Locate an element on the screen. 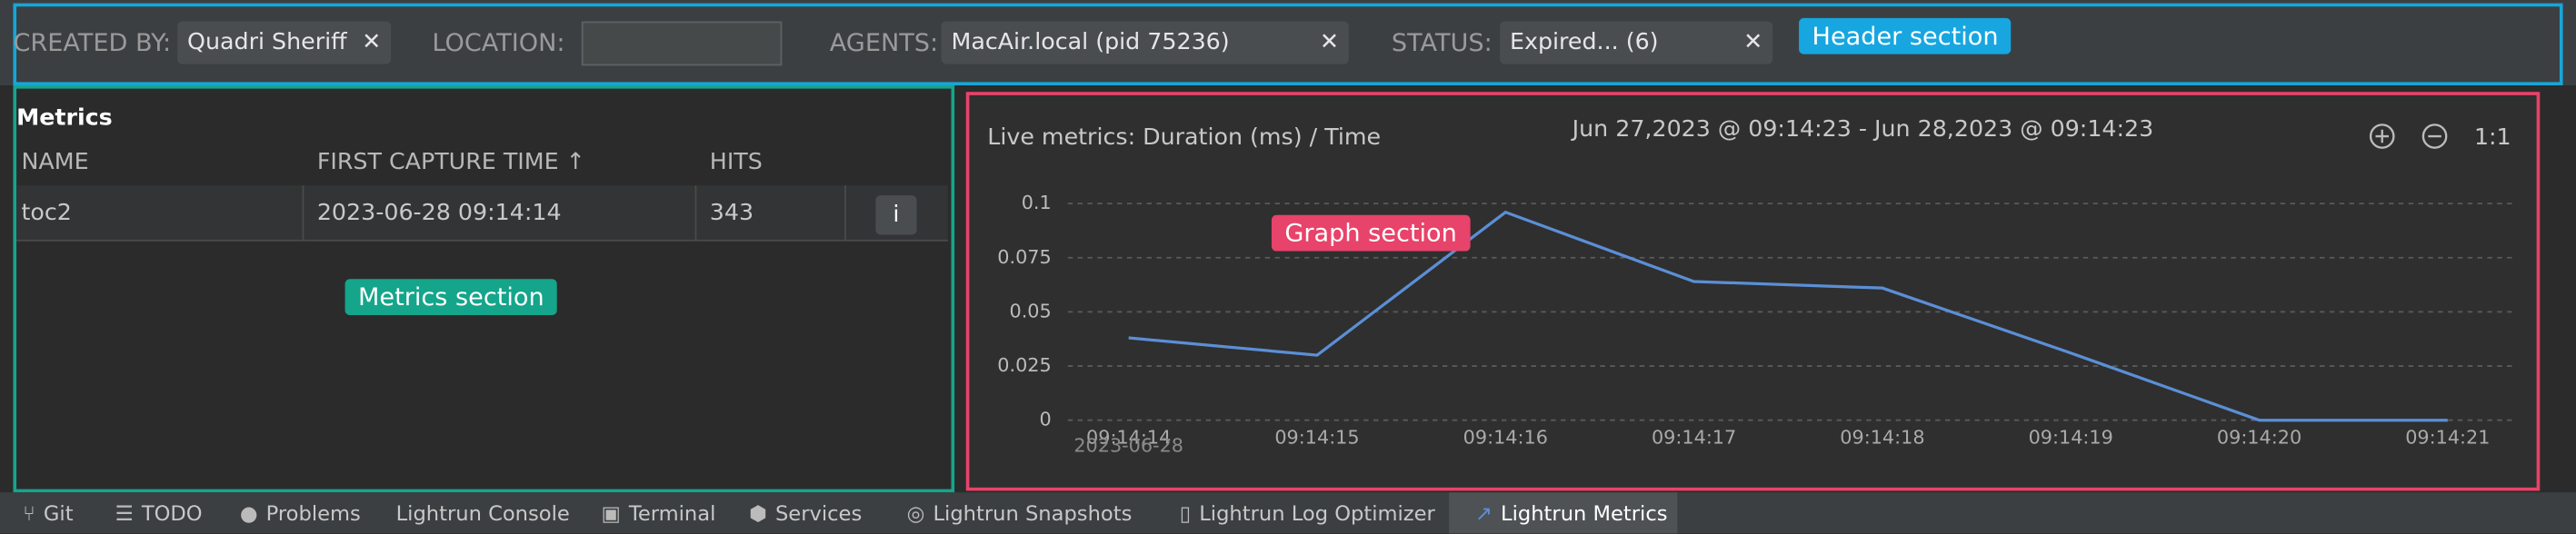 The width and height of the screenshot is (2576, 534). cell: toc2 is located at coordinates (46, 213).